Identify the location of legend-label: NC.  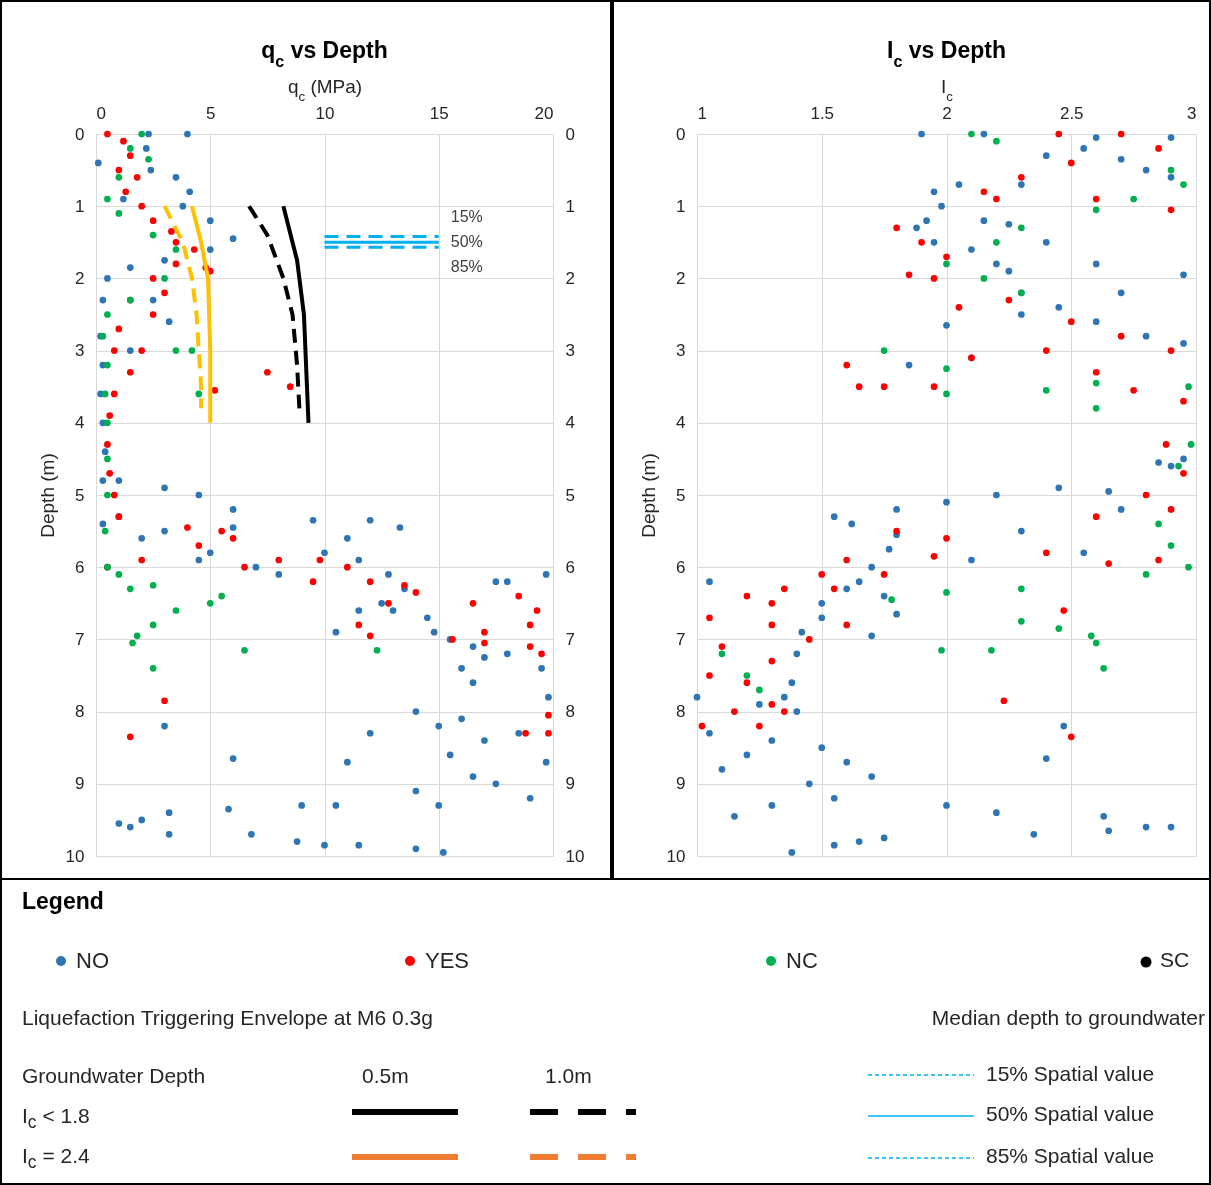
(802, 960).